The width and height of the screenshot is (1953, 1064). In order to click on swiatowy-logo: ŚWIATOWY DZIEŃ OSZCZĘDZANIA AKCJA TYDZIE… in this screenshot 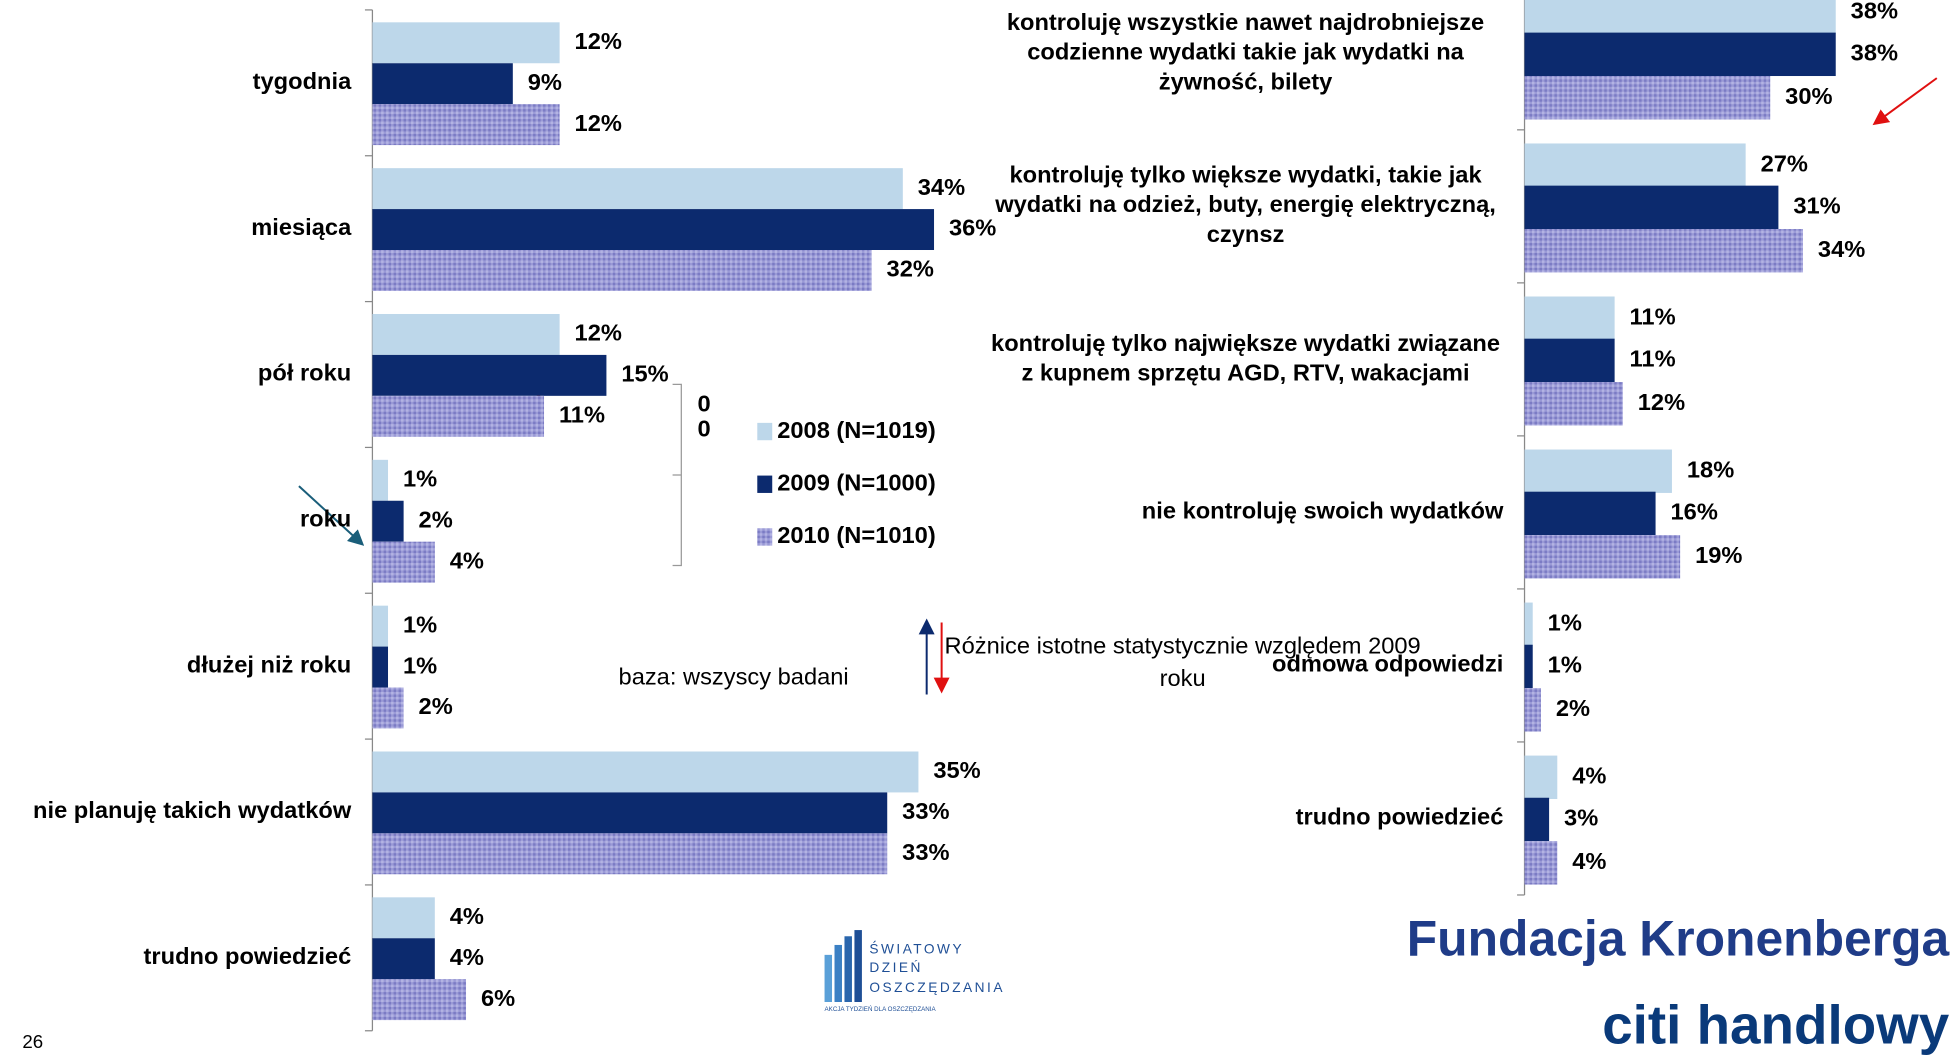, I will do `click(914, 971)`.